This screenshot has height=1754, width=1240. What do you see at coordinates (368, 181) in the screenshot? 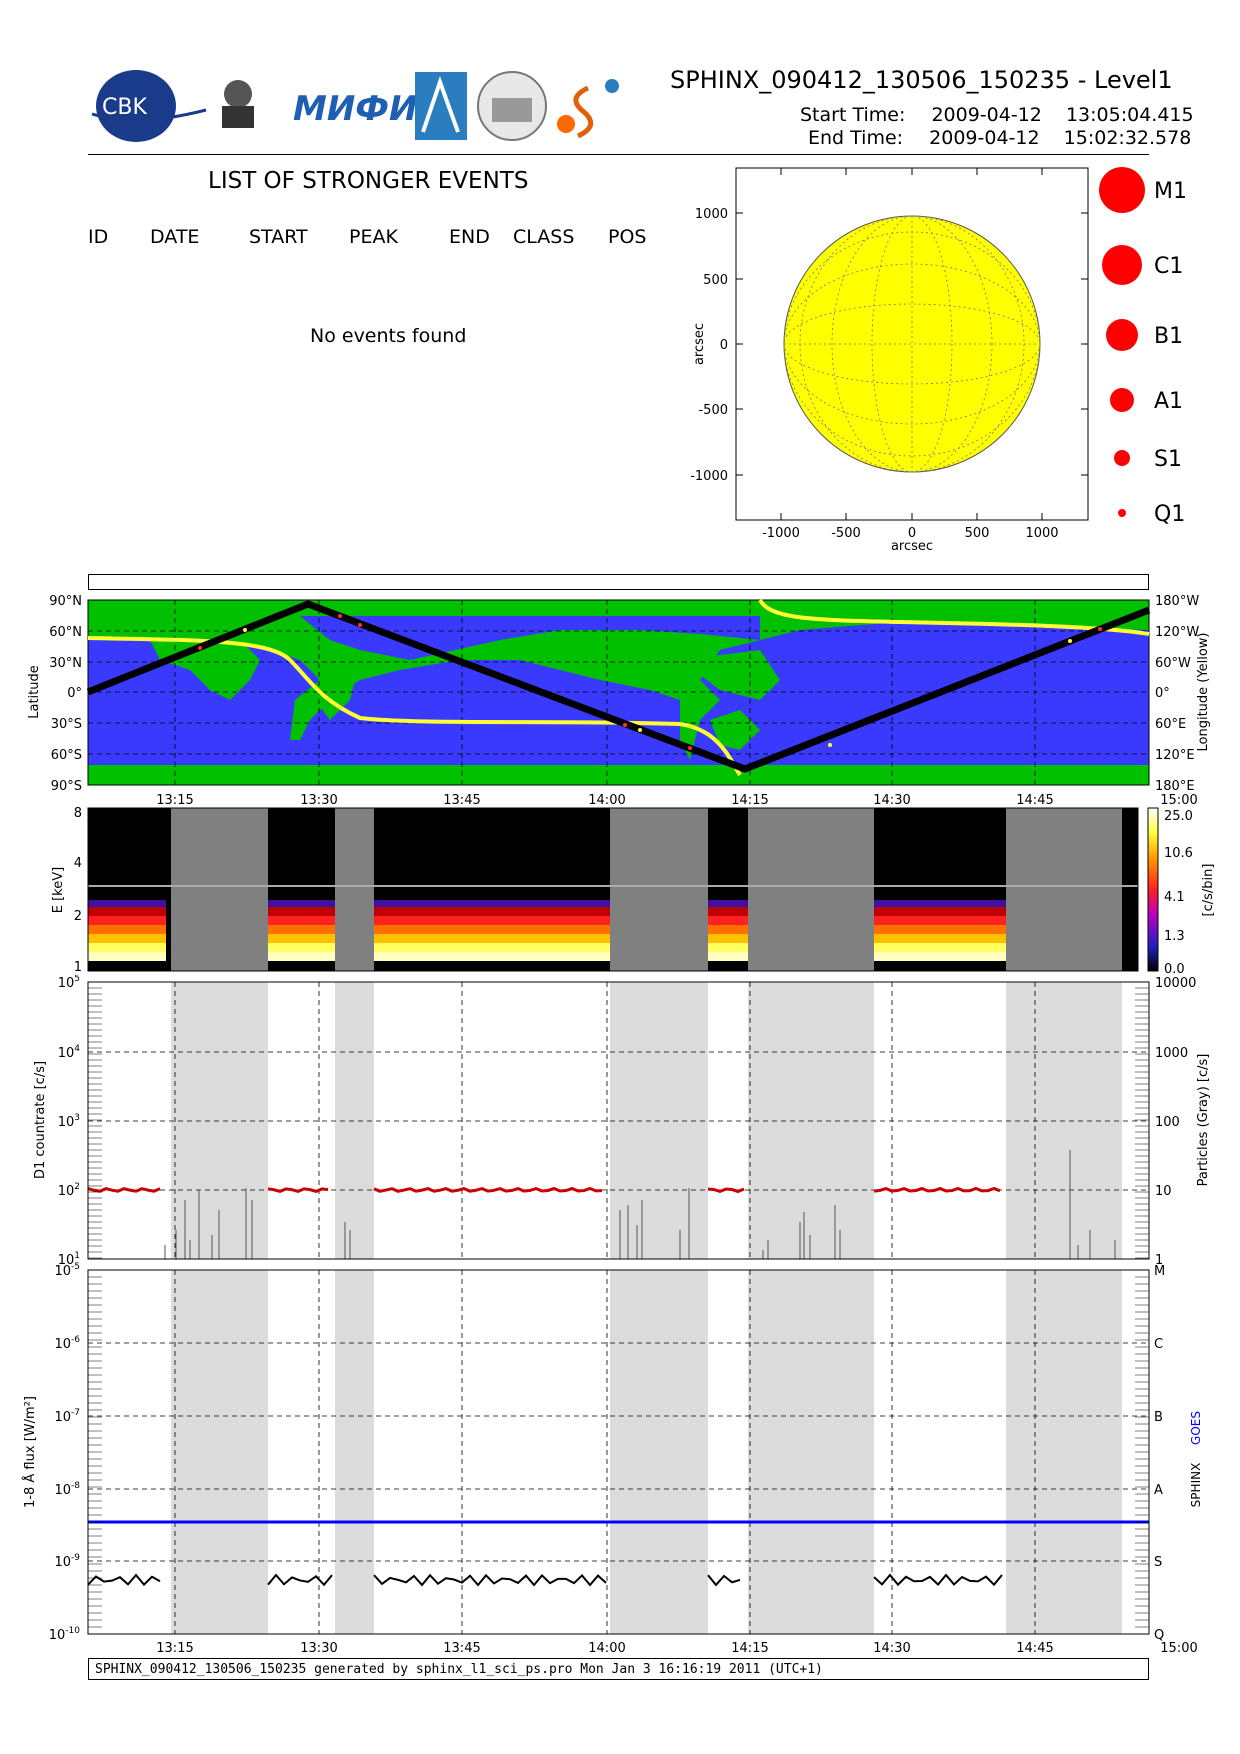
I see `events-title: LIST OF STRONGER EVENTS` at bounding box center [368, 181].